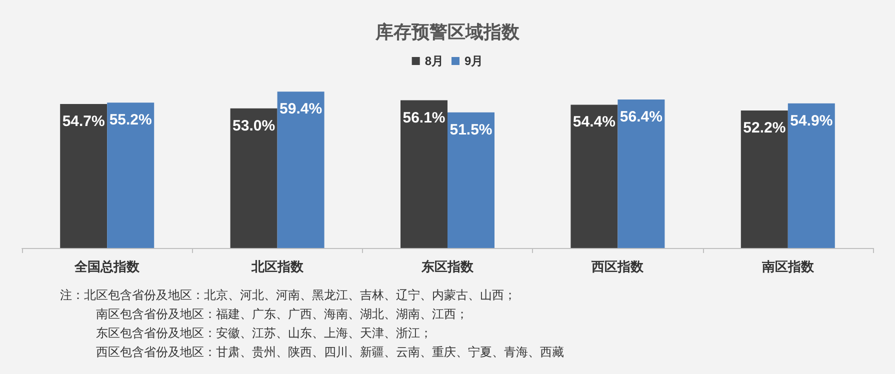 Image resolution: width=895 pixels, height=374 pixels. I want to click on x-tick-label: 北区指数, so click(277, 266).